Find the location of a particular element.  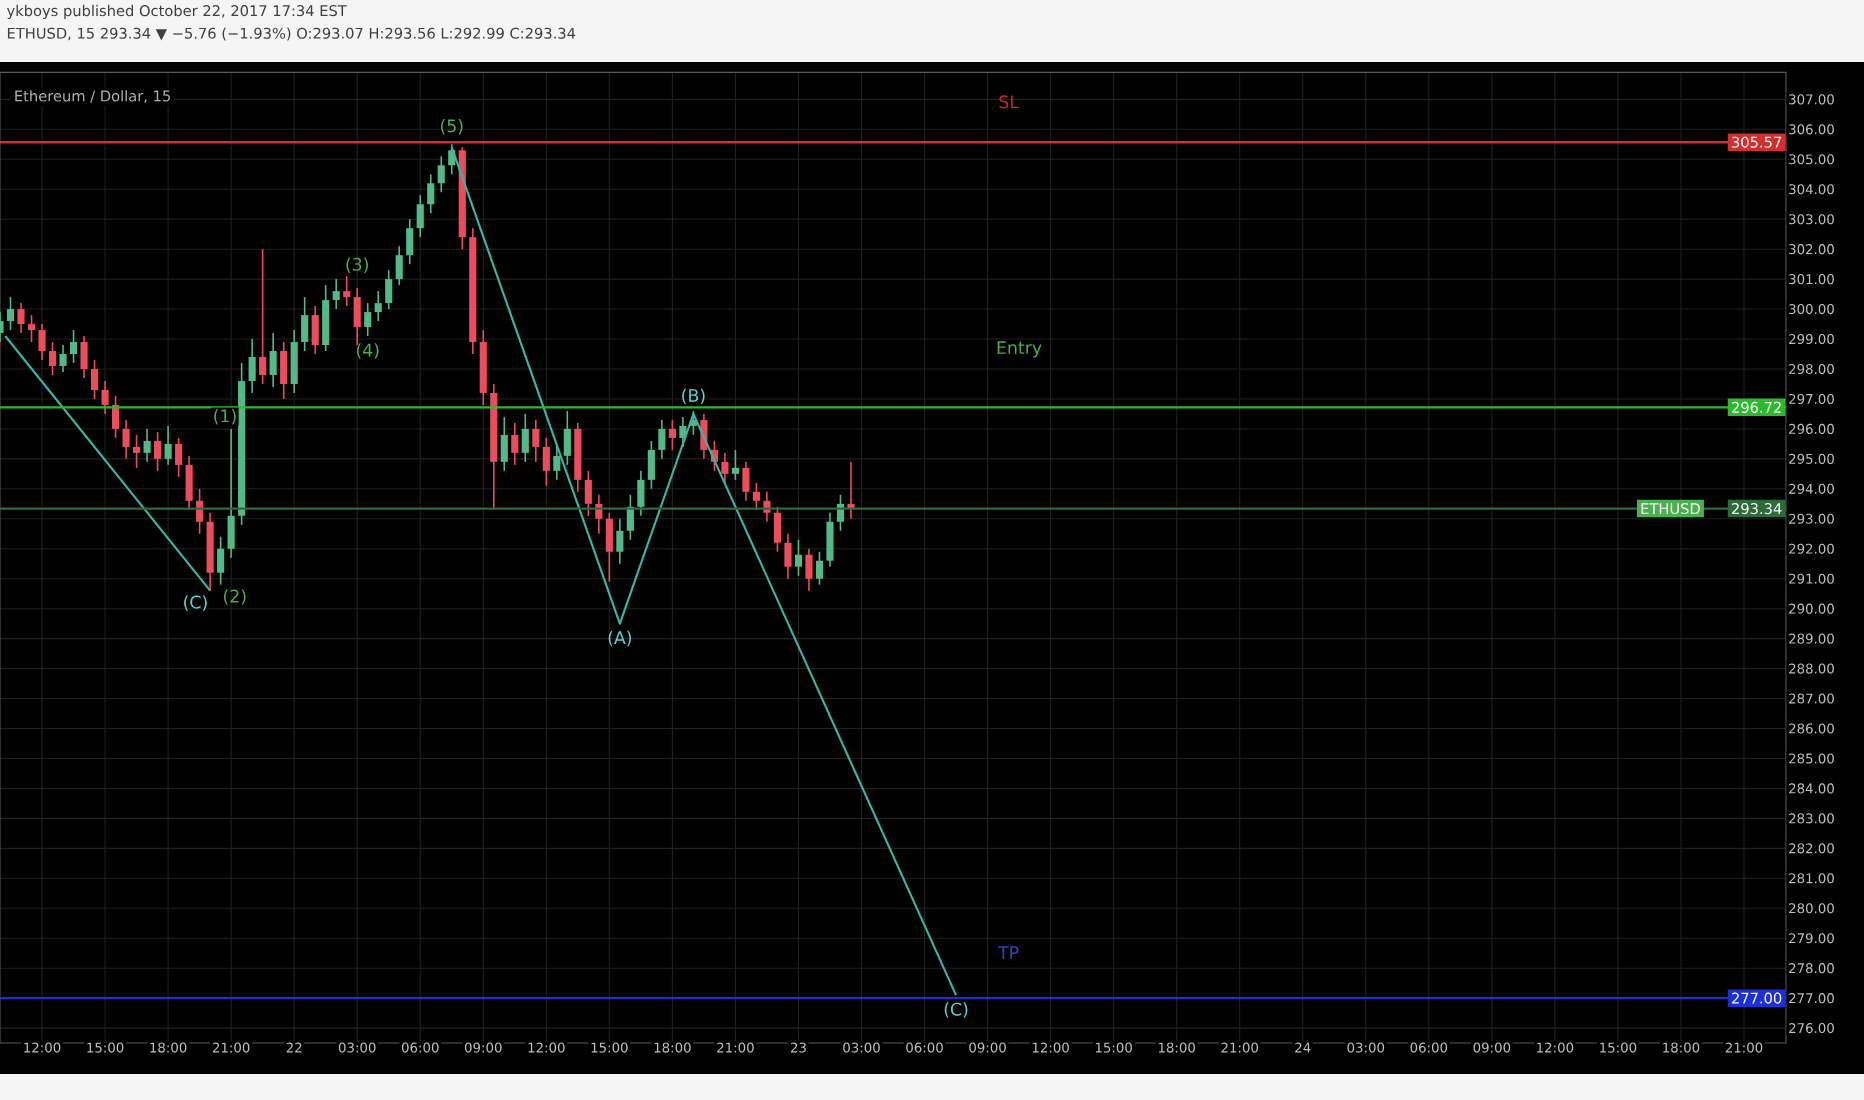

annotation: (3) is located at coordinates (357, 265).